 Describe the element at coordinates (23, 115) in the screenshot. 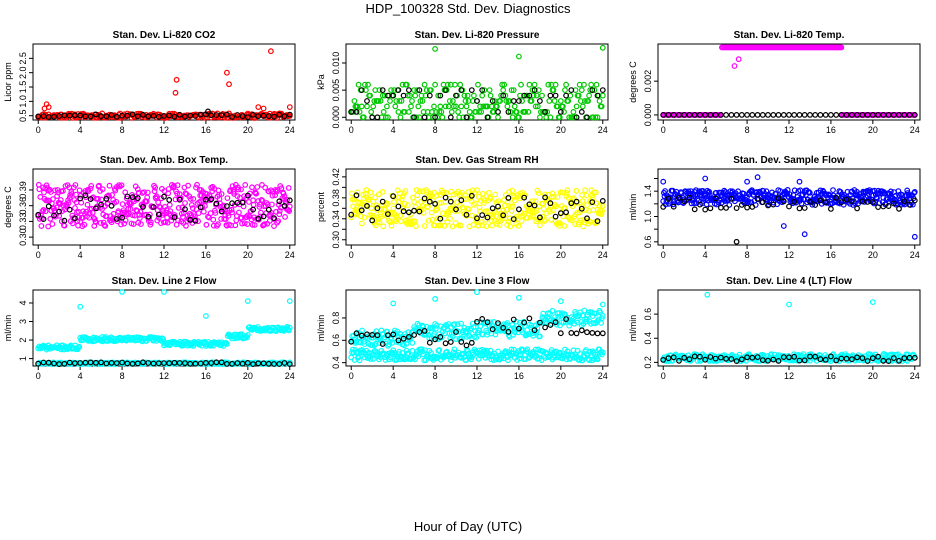

I see `y-tick-label: 0.5` at that location.